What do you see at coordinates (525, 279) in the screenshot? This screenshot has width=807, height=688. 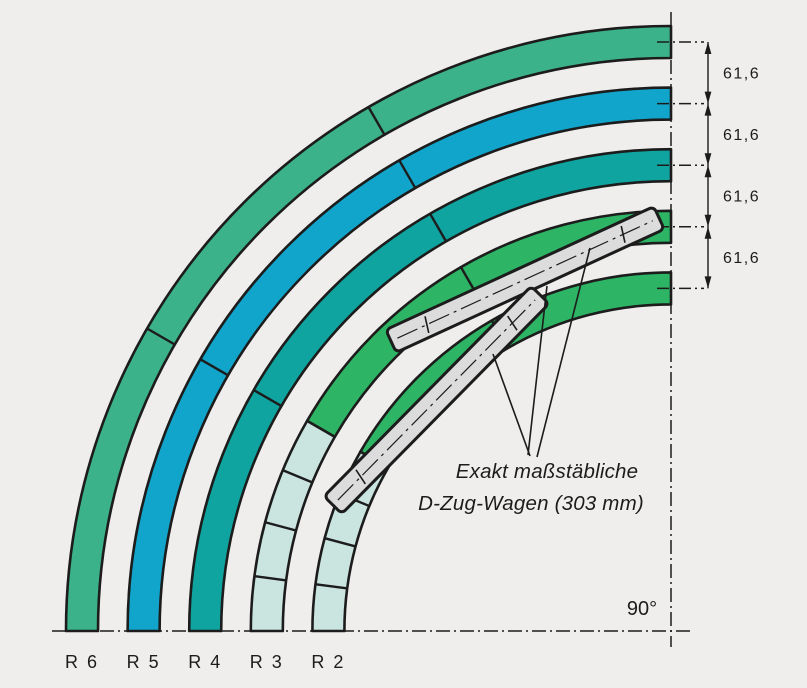 I see `car-1-centerline` at bounding box center [525, 279].